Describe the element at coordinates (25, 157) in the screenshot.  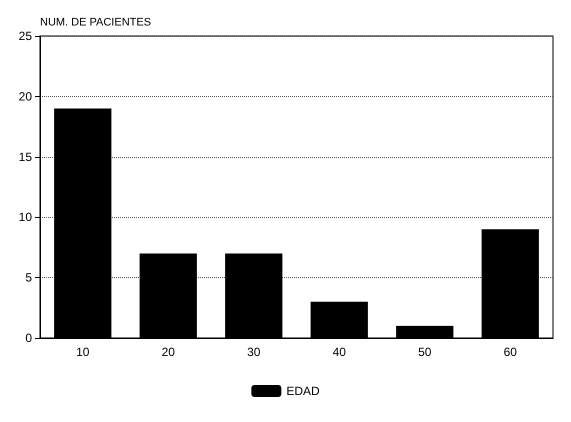
I see `y-tick-label: 15` at that location.